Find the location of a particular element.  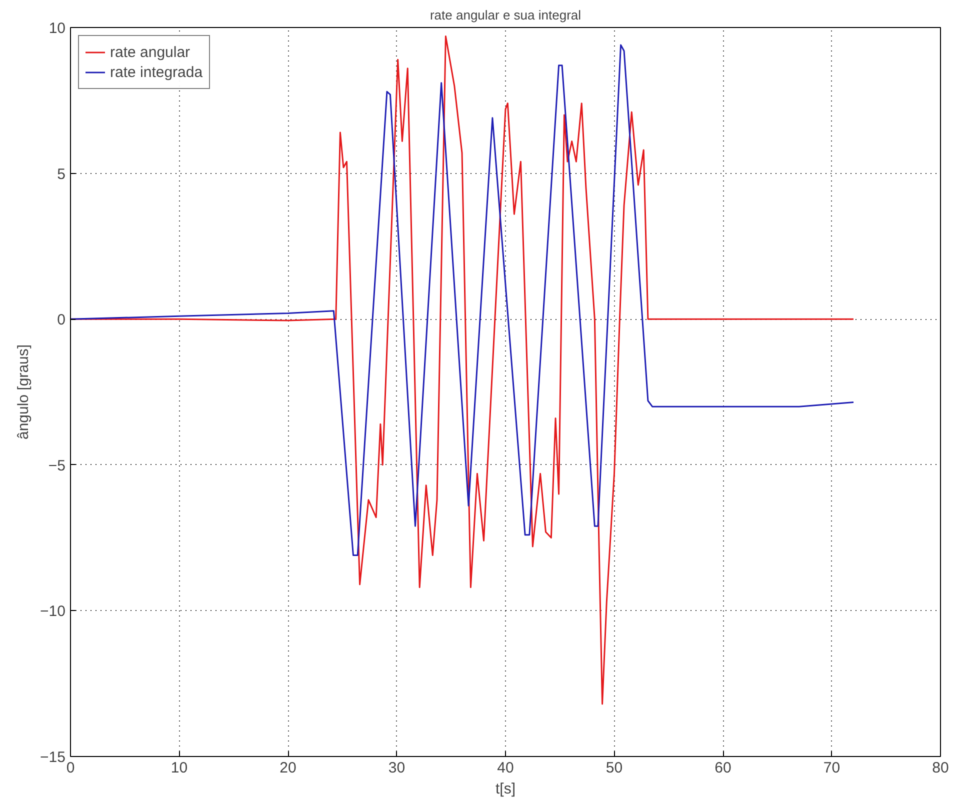

y-tick-label: 10 is located at coordinates (57, 28).